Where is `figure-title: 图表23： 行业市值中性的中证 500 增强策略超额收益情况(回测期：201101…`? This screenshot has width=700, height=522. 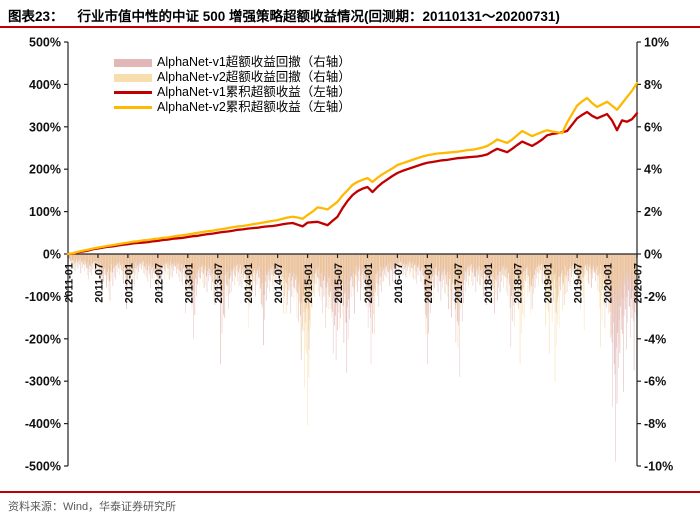 figure-title: 图表23： 行业市值中性的中证 500 增强策略超额收益情况(回测期：201101… is located at coordinates (352, 15).